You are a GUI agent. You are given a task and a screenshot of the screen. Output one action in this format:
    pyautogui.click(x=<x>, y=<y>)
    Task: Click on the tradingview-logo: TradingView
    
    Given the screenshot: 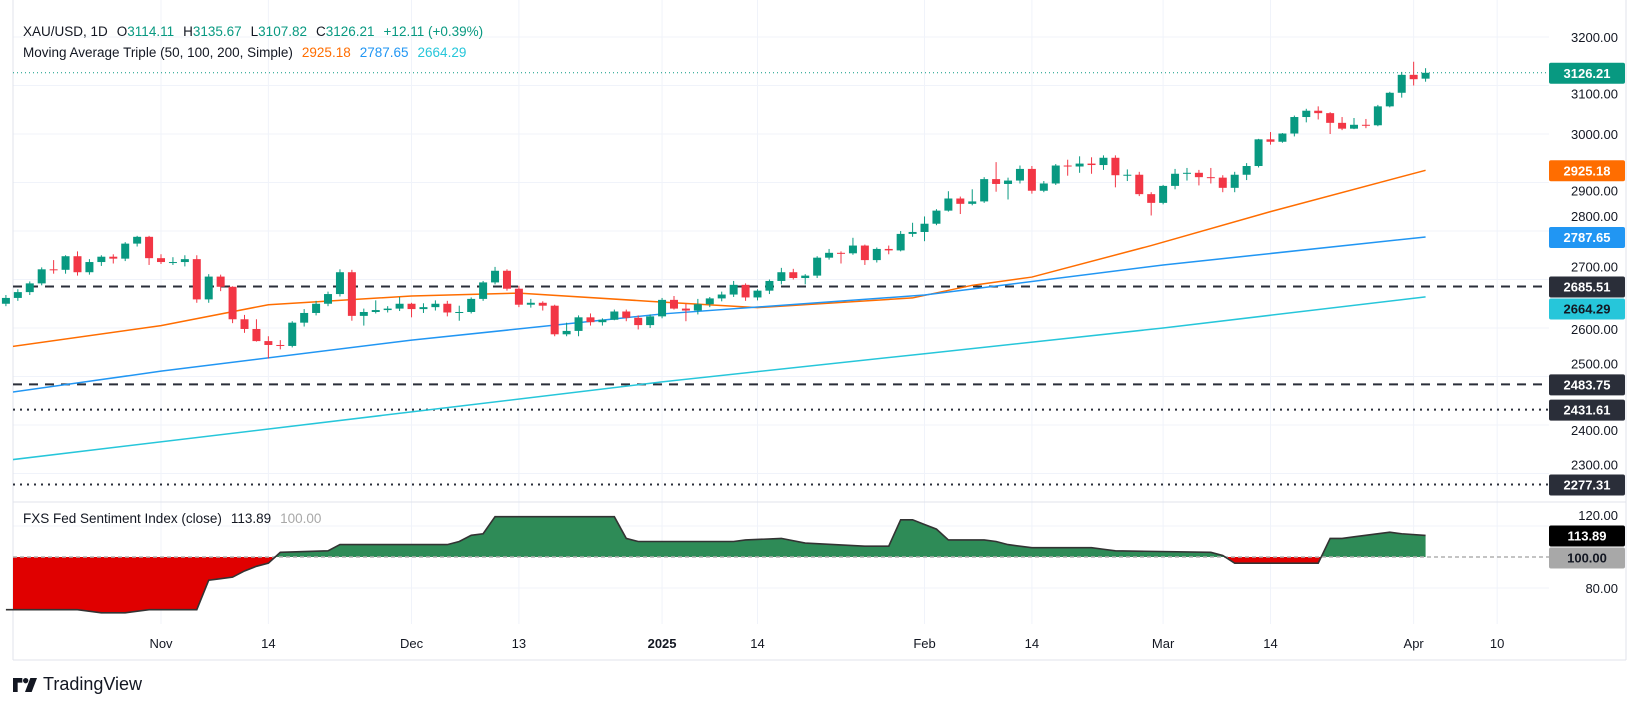 What is the action you would take?
    pyautogui.click(x=77, y=684)
    